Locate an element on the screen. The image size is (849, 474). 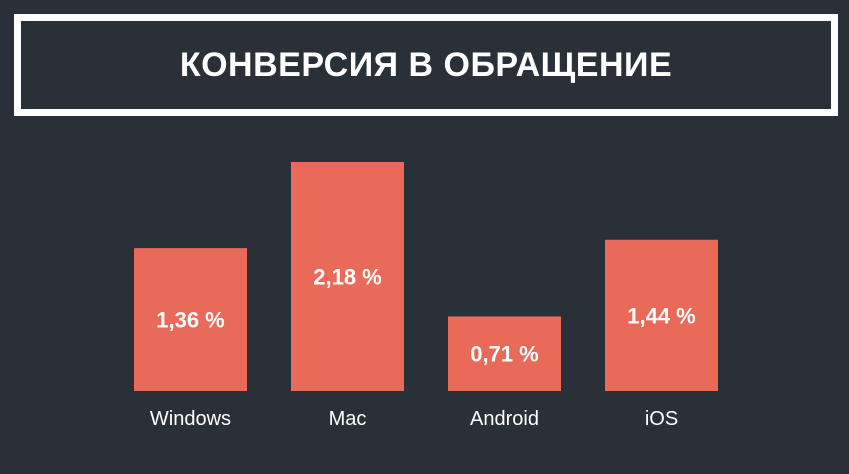
value-label-mac: 2,18 % is located at coordinates (347, 277).